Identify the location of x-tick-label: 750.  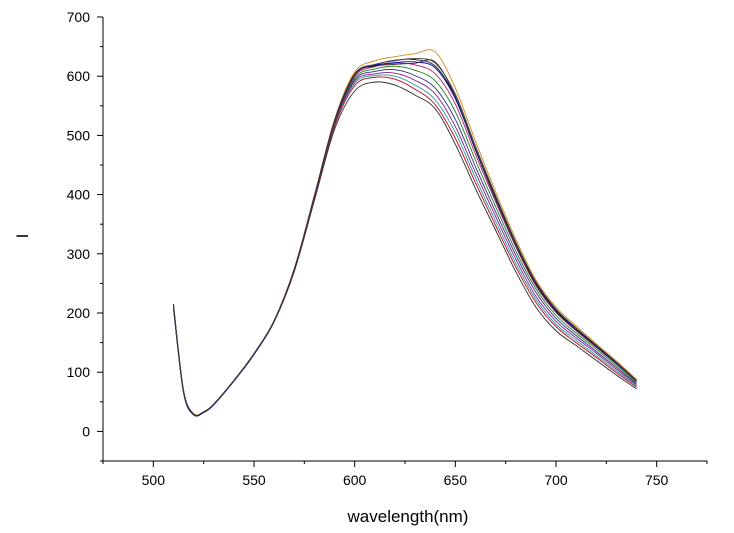
(657, 480).